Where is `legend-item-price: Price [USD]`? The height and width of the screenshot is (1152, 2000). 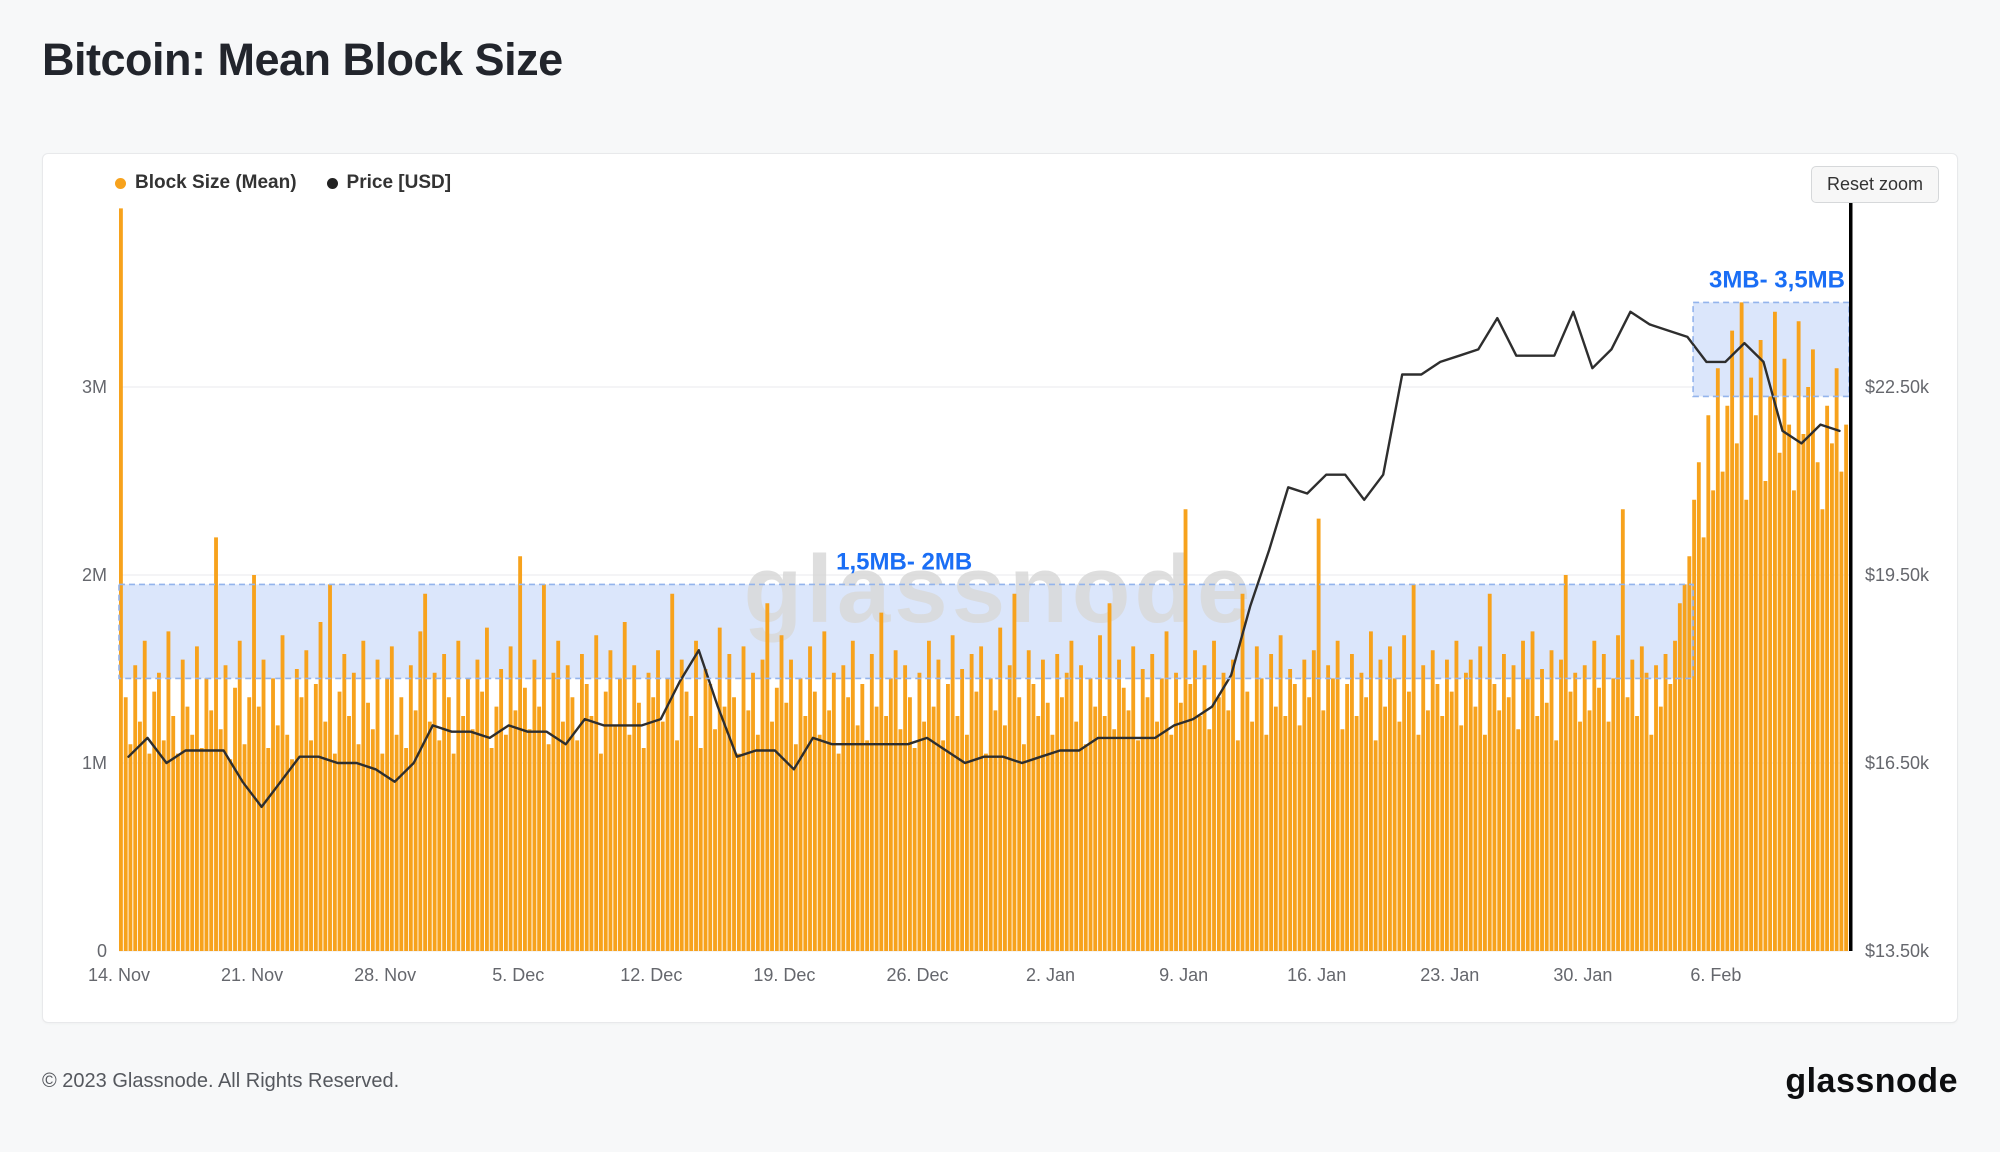
legend-item-price: Price [USD] is located at coordinates (389, 183).